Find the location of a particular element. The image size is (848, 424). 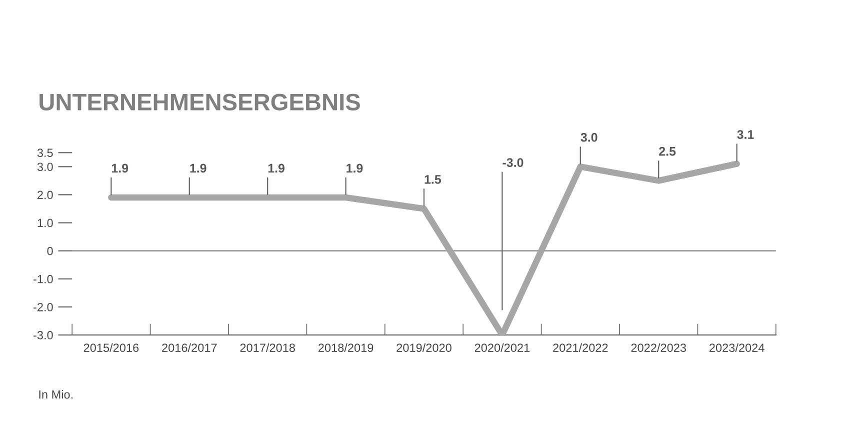

y-tick-label: 3.5 is located at coordinates (45, 153).